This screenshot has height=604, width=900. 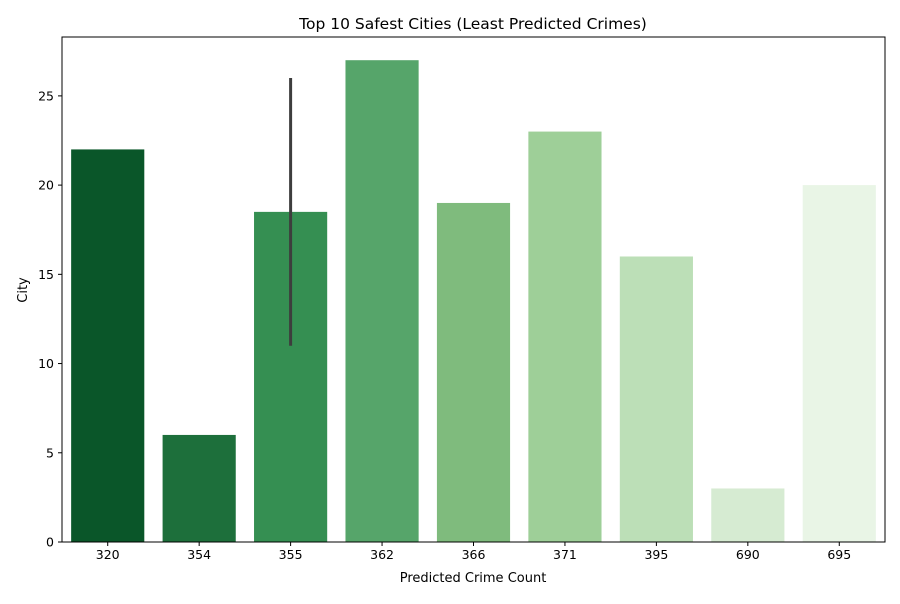 What do you see at coordinates (23, 290) in the screenshot?
I see `y-axis-label: City` at bounding box center [23, 290].